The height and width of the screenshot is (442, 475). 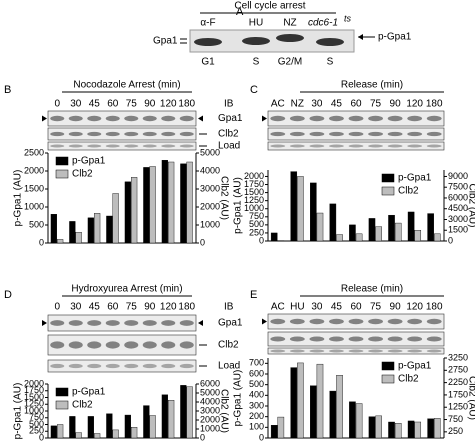 What do you see at coordinates (372, 85) in the screenshot?
I see `header: Release (min)` at bounding box center [372, 85].